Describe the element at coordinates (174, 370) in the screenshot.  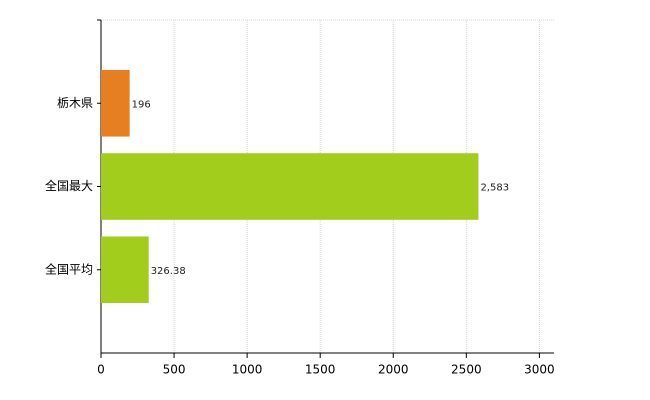
I see `x-tick-label: 500` at that location.